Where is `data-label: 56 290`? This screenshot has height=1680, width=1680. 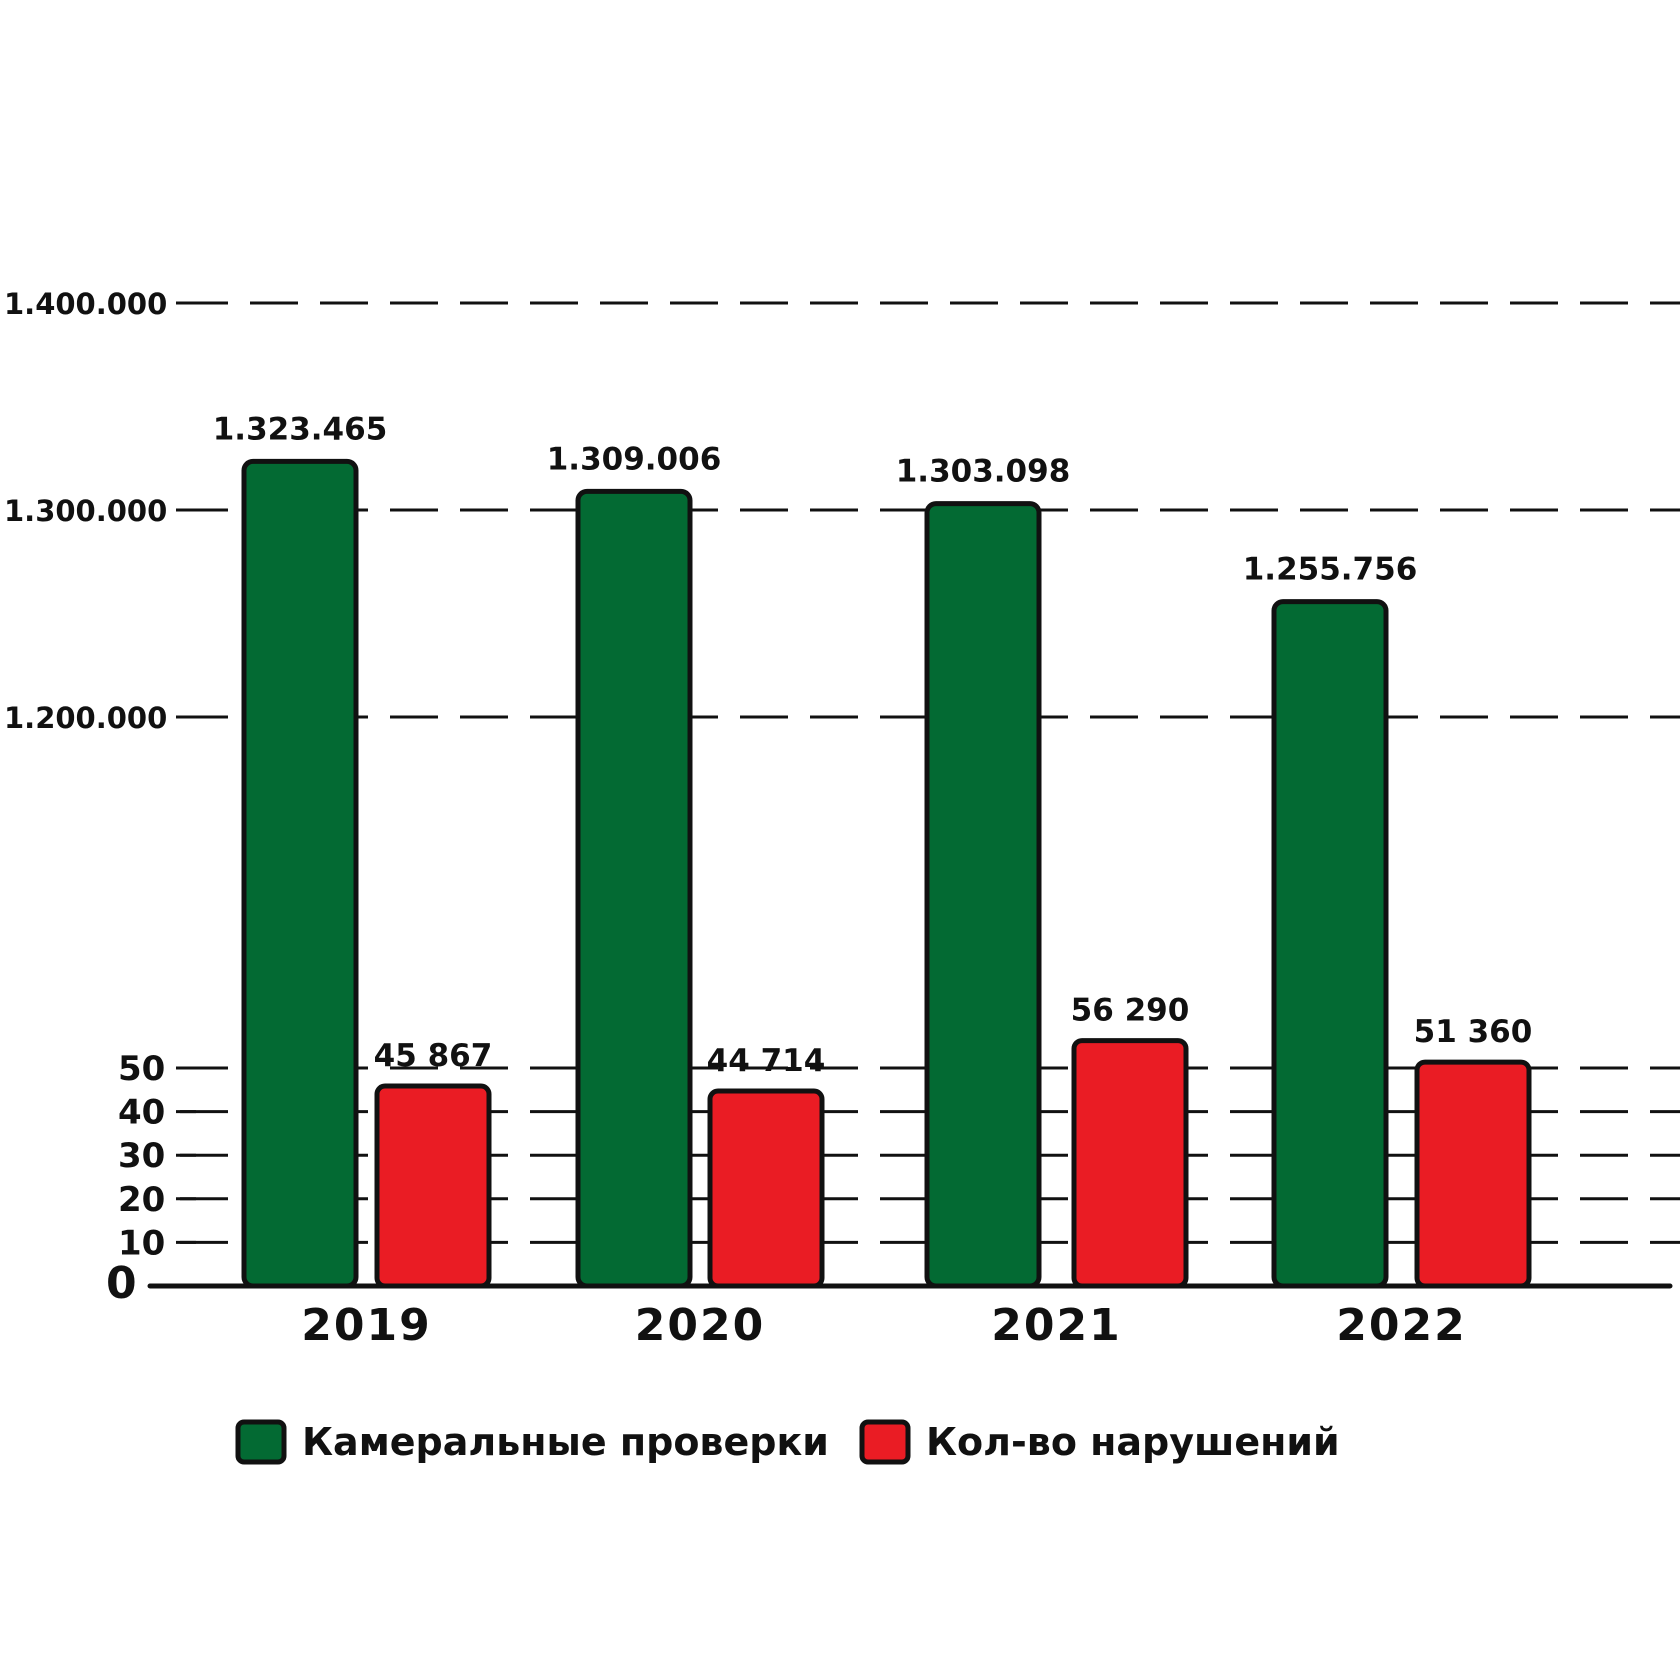 data-label: 56 290 is located at coordinates (1130, 1011).